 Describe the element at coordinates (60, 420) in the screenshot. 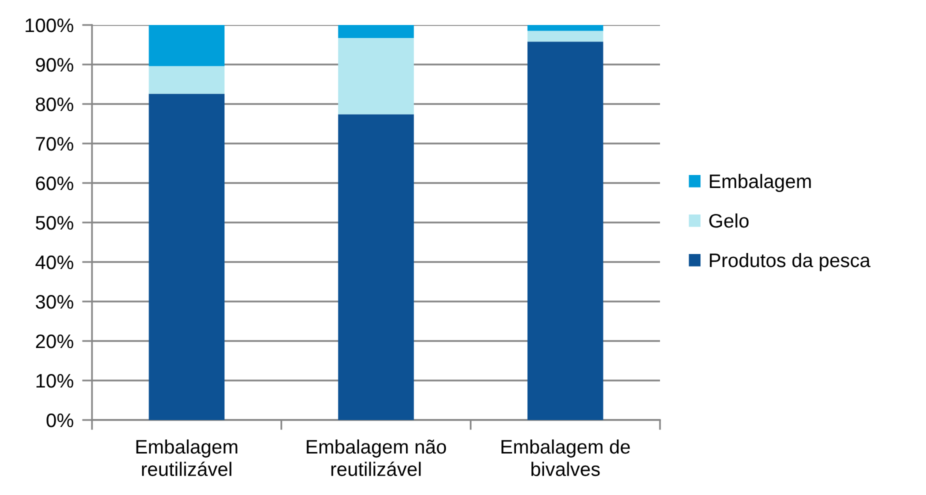

I see `y-tick-label: 0%` at that location.